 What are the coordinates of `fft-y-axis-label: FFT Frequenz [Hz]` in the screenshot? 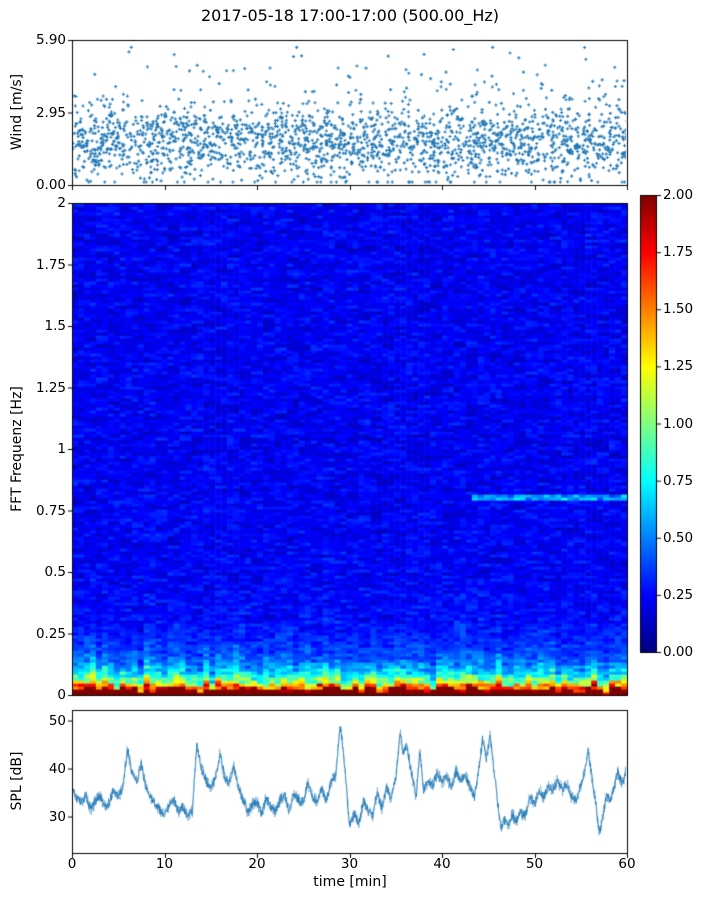 It's located at (17, 449).